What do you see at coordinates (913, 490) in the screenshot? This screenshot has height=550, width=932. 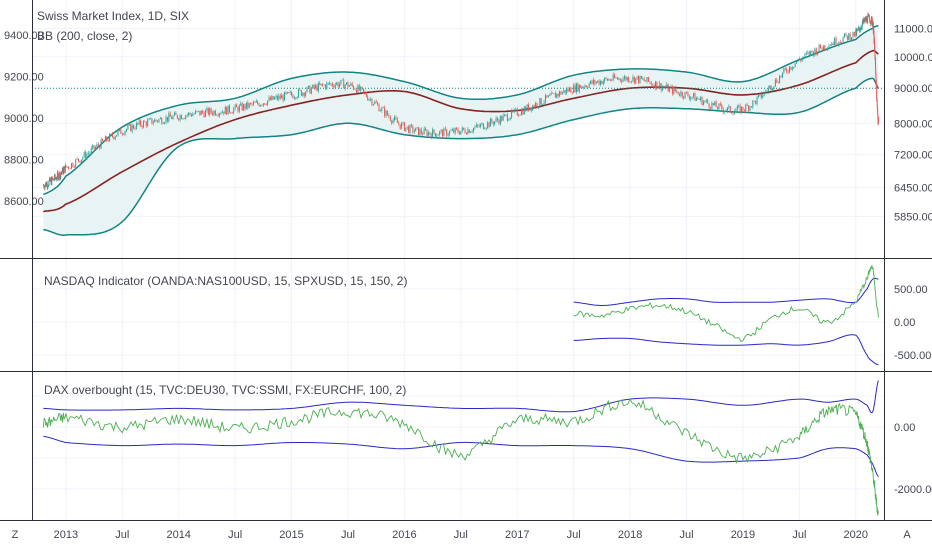 I see `dax-axis-tick-label: -2000.00` at bounding box center [913, 490].